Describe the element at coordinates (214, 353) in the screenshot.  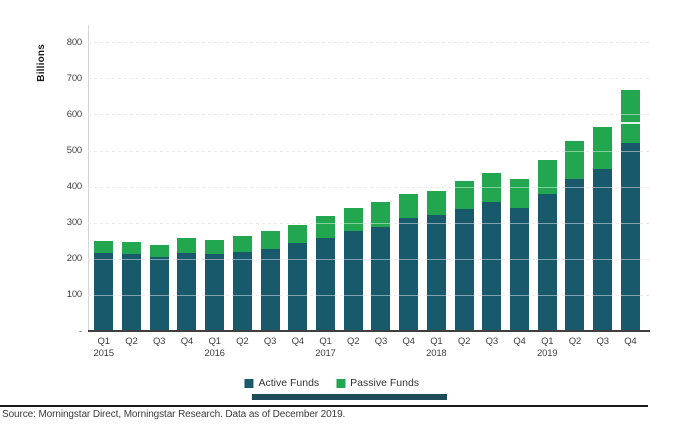
I see `x-year-label-2016: 2016` at that location.